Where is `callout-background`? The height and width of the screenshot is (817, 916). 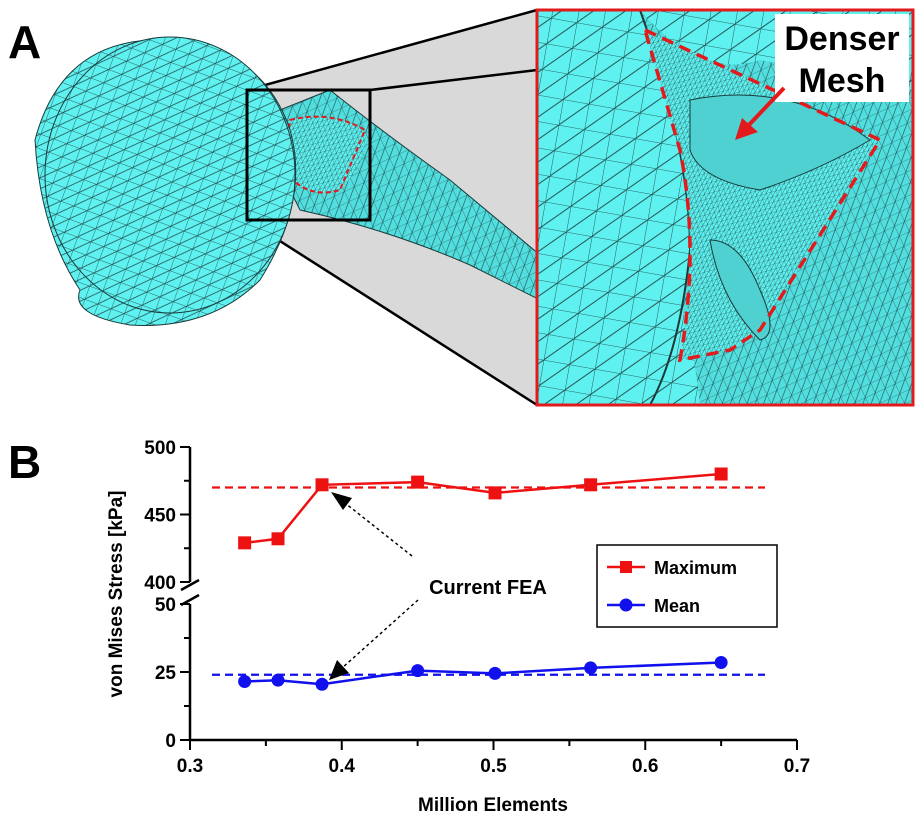
callout-background is located at coordinates (842, 58).